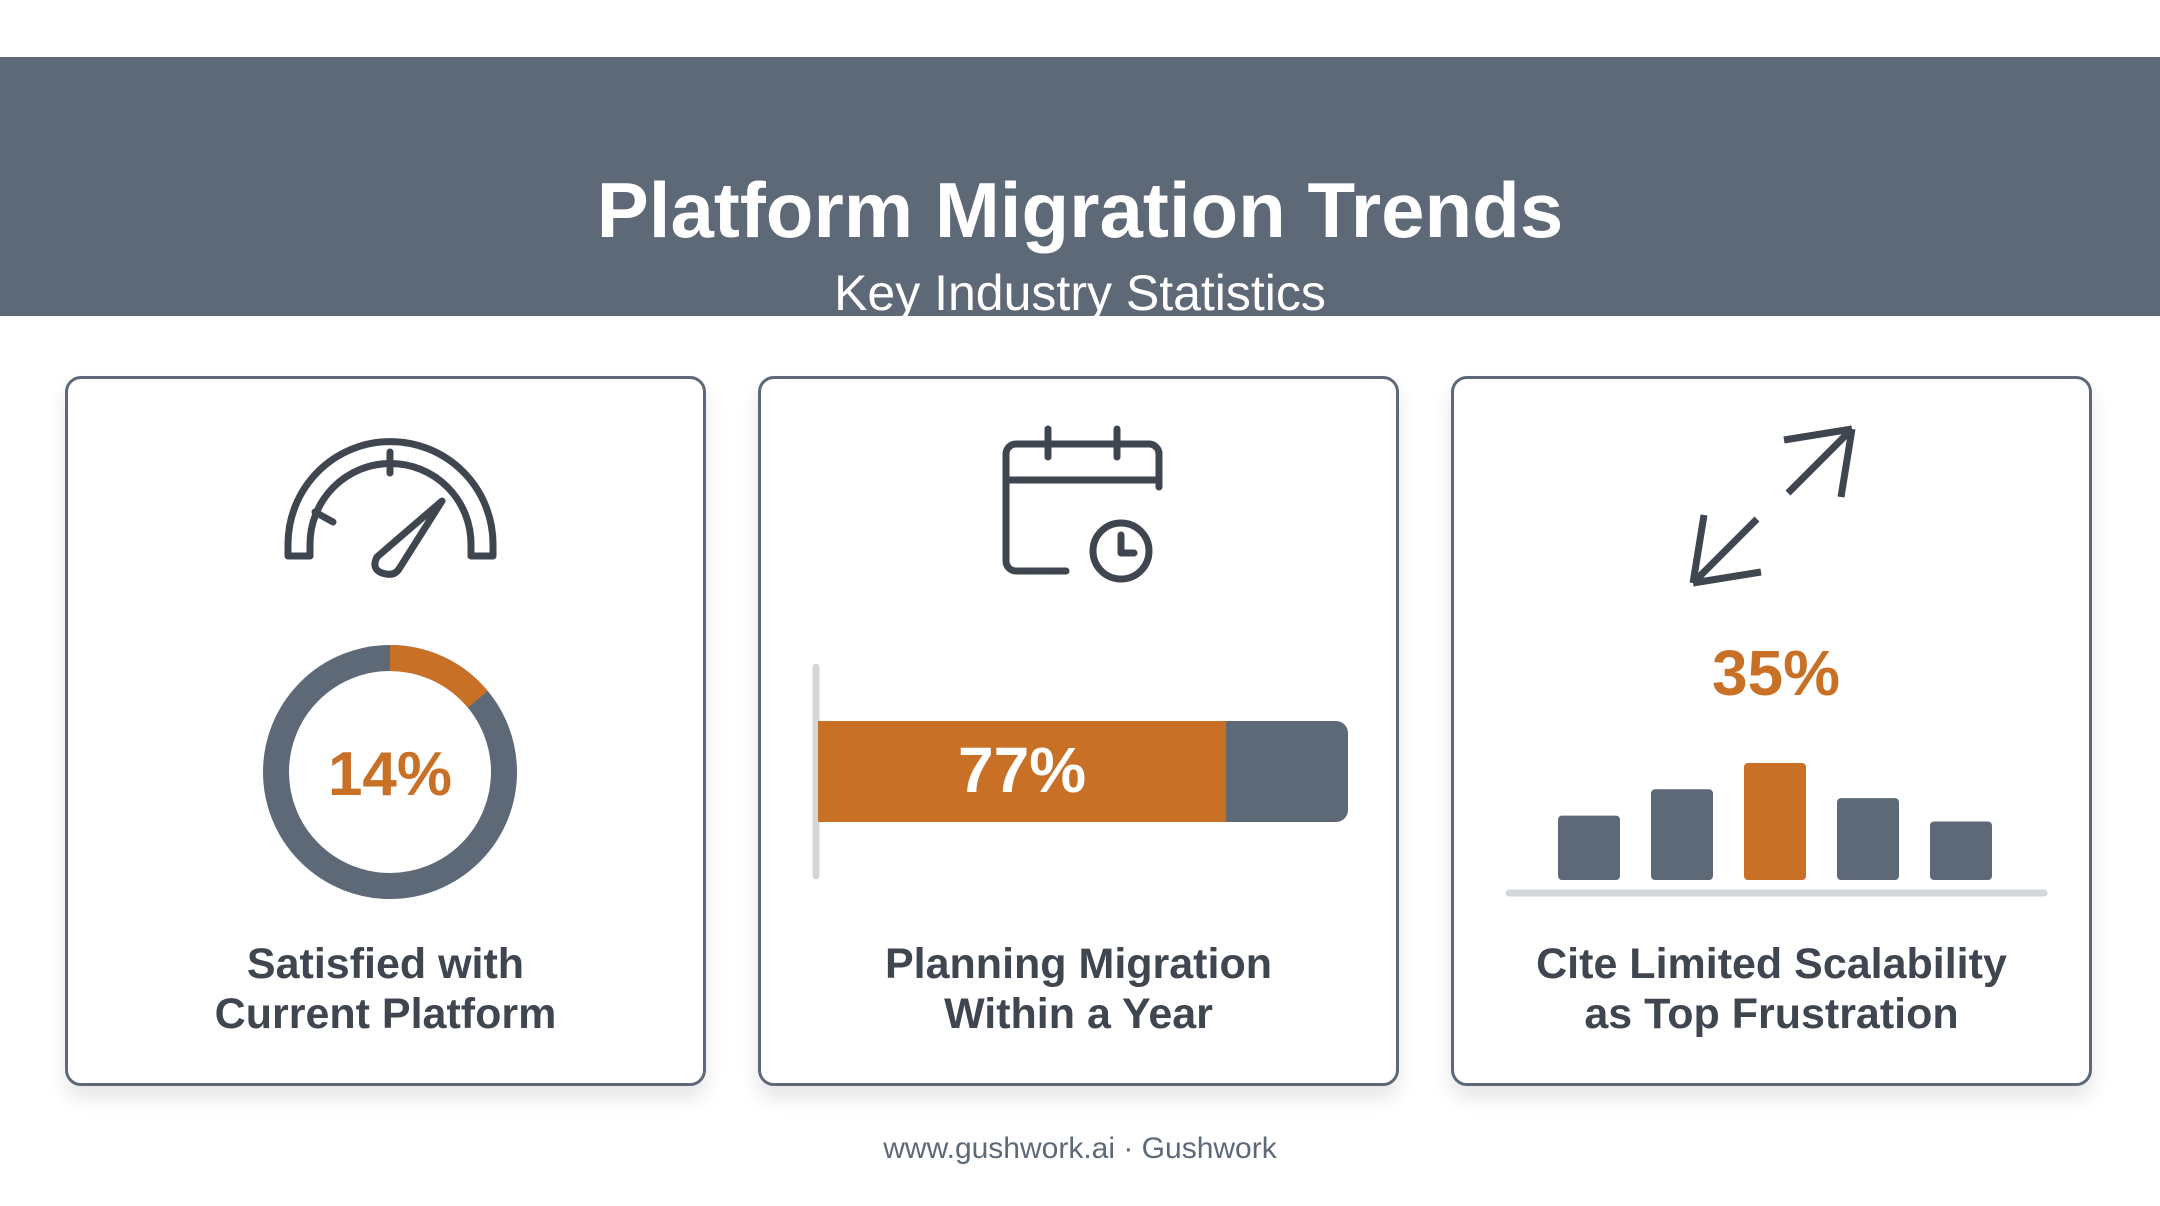 The width and height of the screenshot is (2160, 1206). What do you see at coordinates (1080, 293) in the screenshot?
I see `page-subtitle: Key Industry Statistics` at bounding box center [1080, 293].